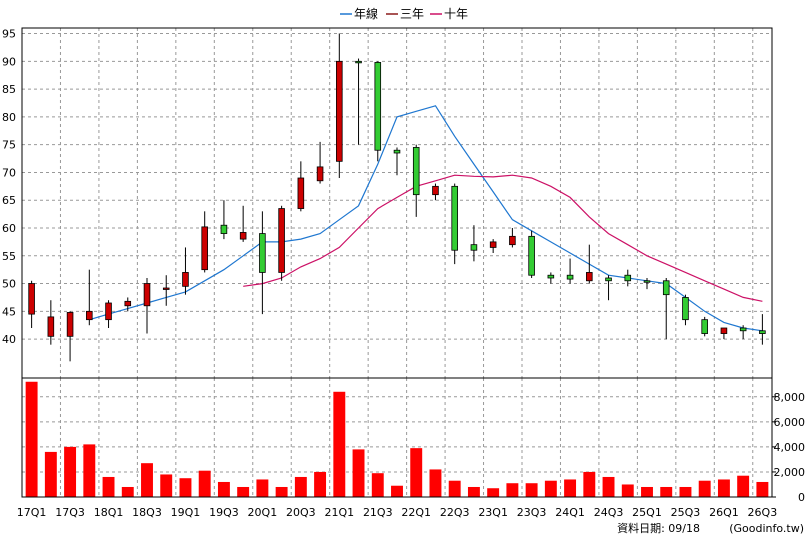 This screenshot has height=540, width=808. What do you see at coordinates (9, 311) in the screenshot?
I see `price-tick-label: 45` at bounding box center [9, 311].